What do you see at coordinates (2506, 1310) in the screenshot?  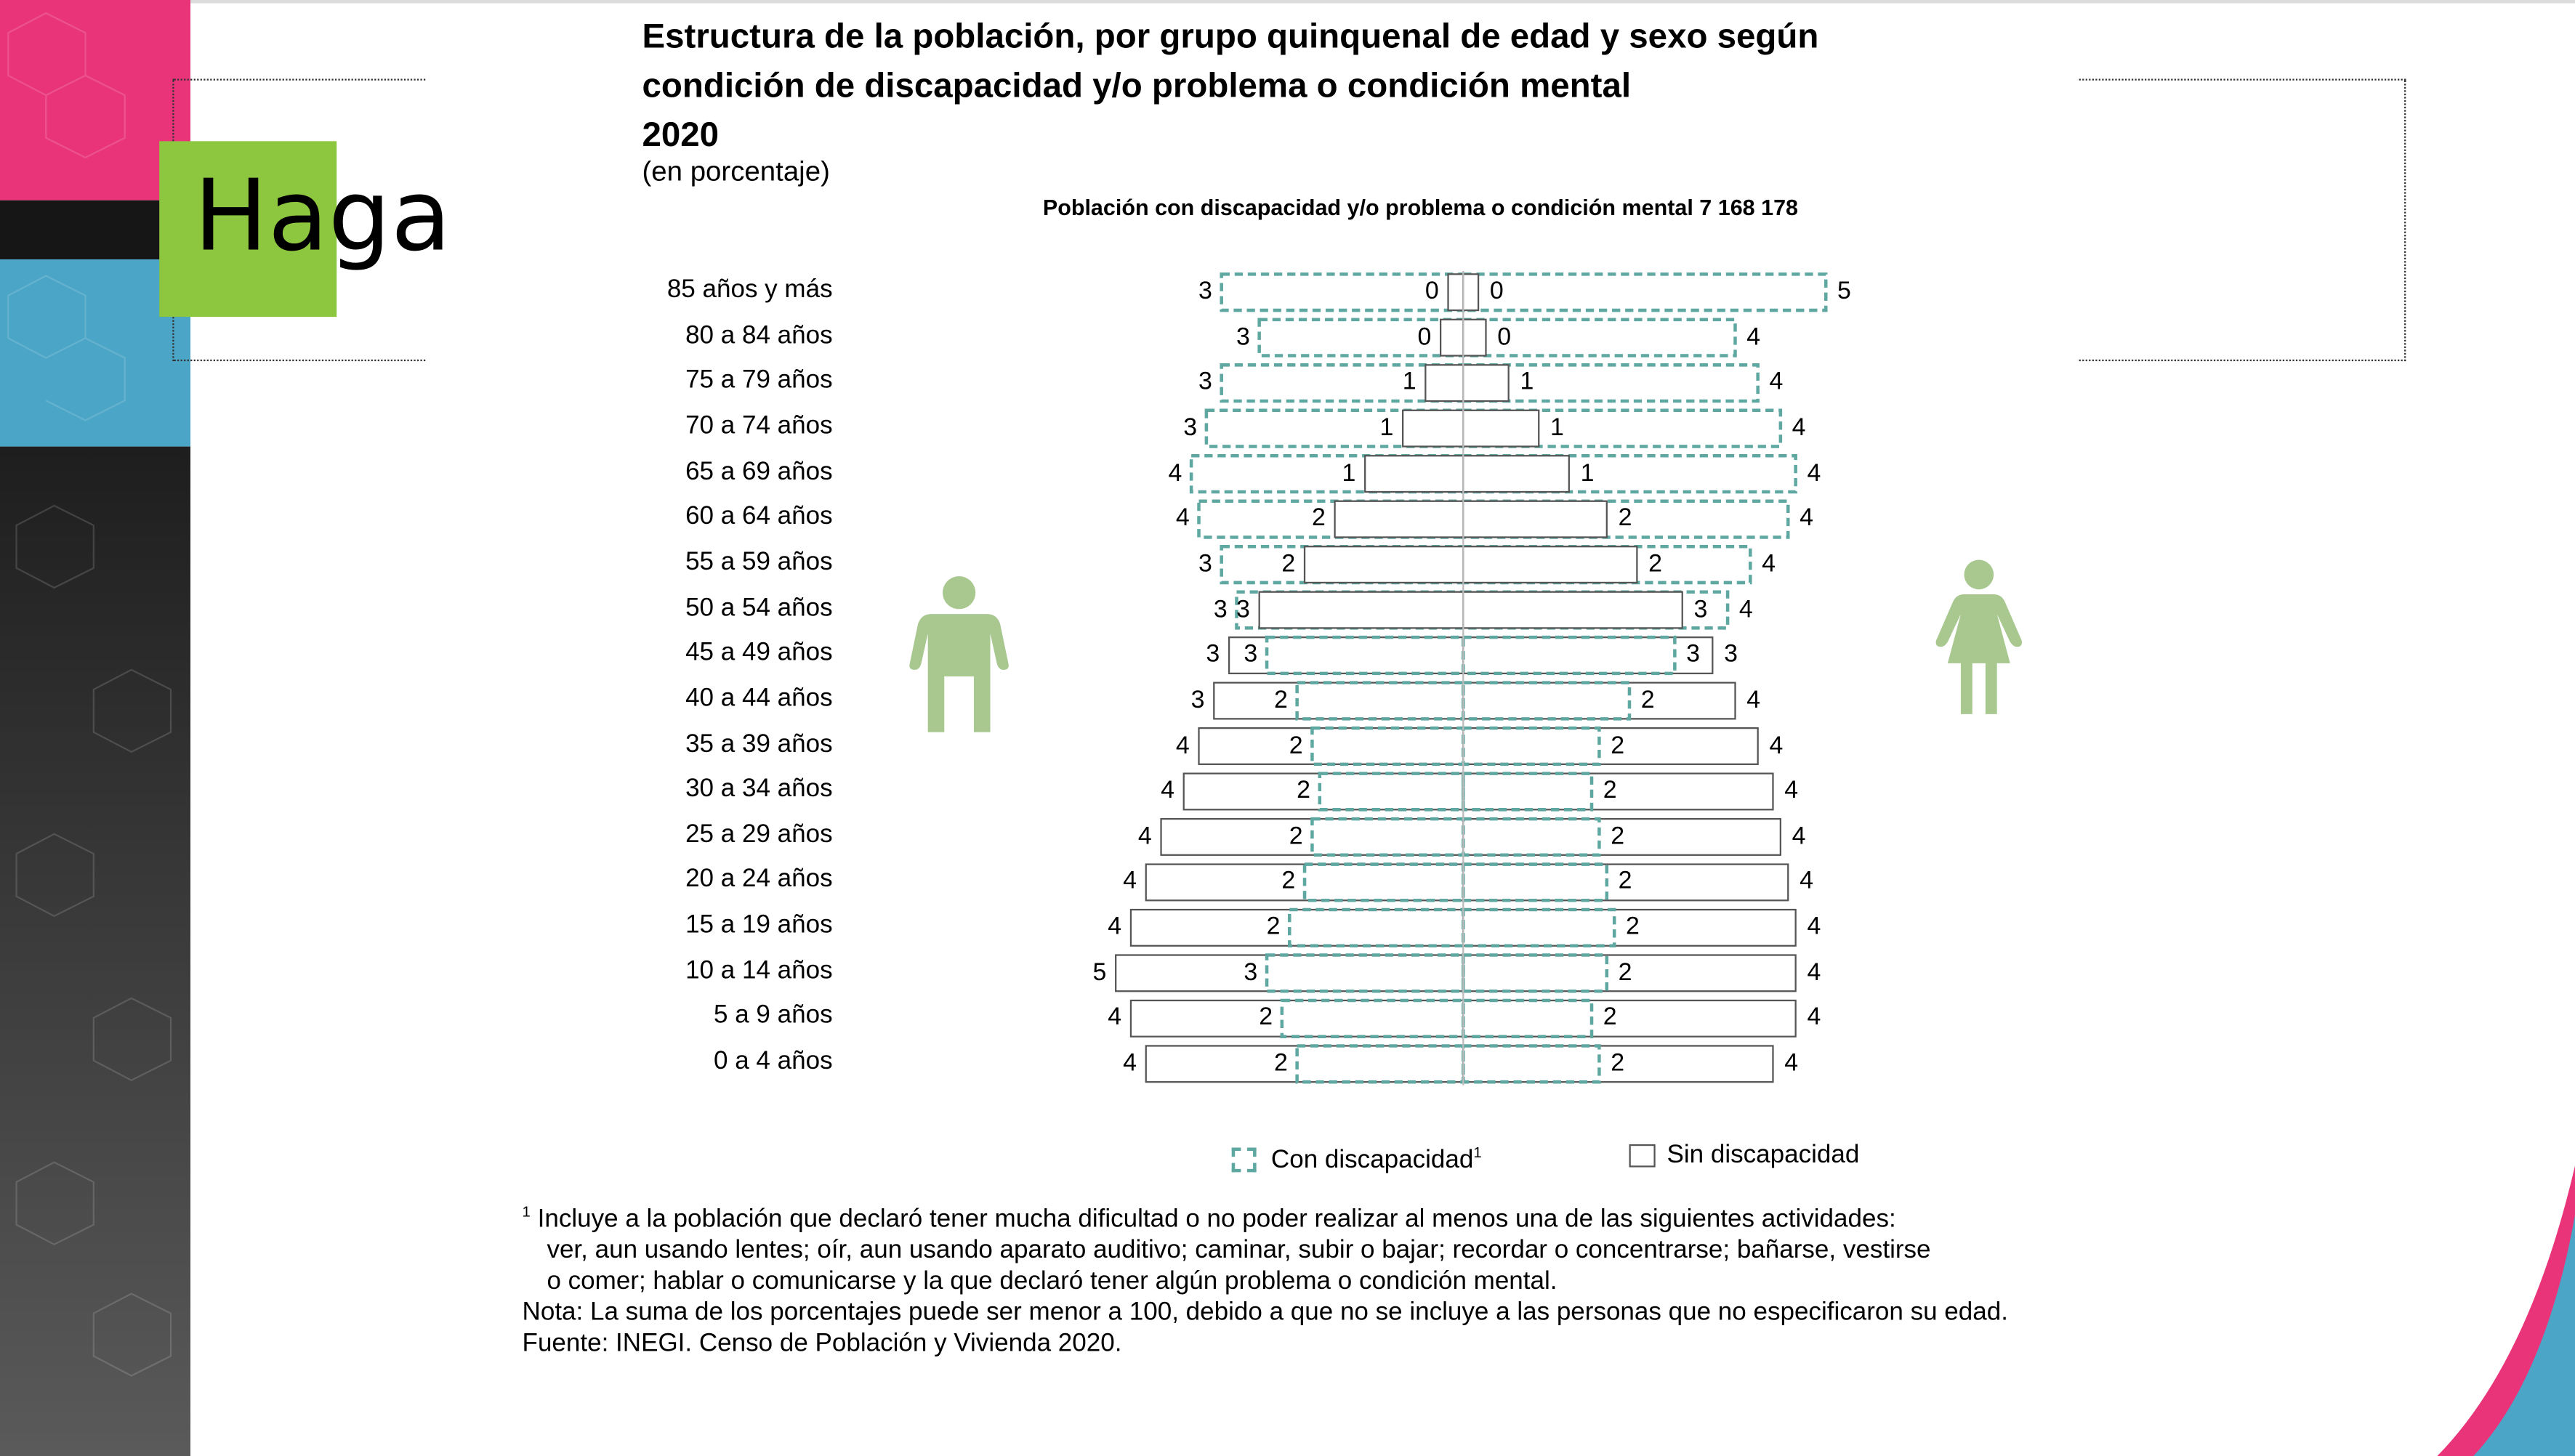 I see `corner-decoration` at bounding box center [2506, 1310].